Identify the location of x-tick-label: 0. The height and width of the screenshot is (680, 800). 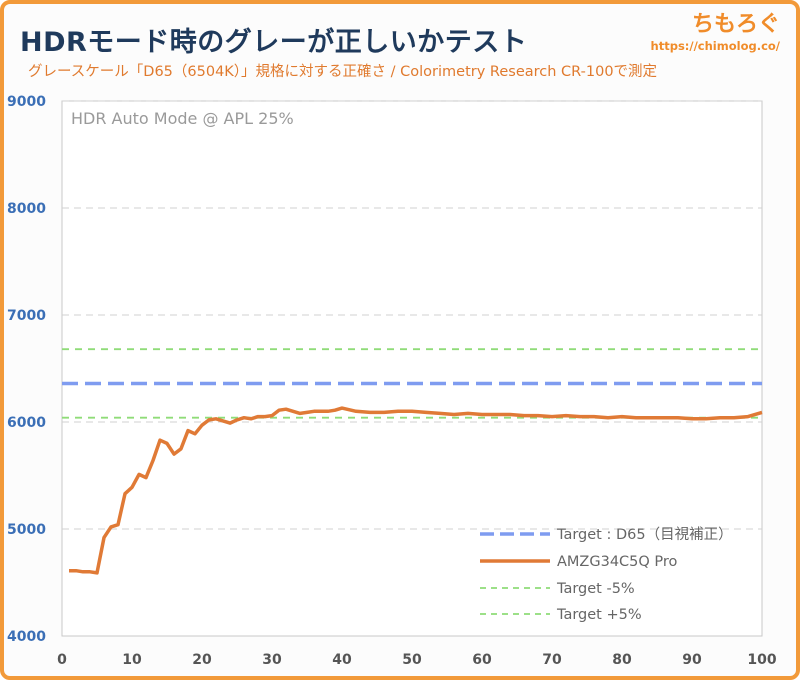
(62, 660).